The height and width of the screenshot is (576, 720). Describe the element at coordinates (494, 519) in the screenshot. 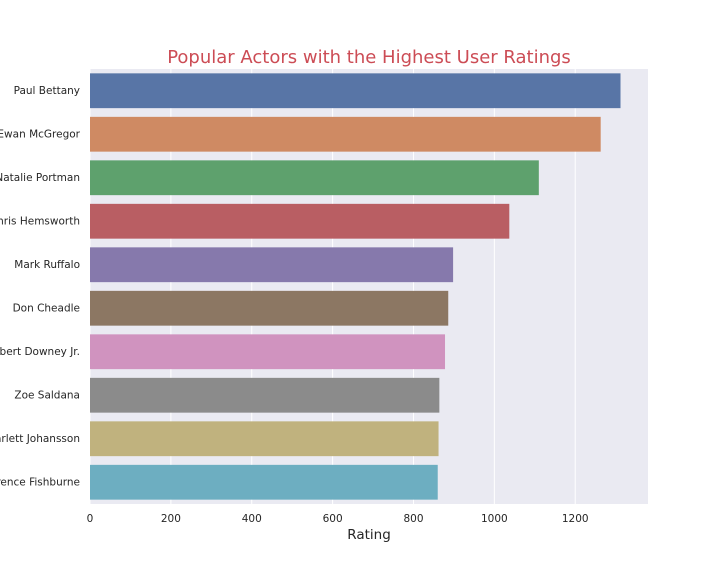

I see `x-tick-label: 1000` at that location.